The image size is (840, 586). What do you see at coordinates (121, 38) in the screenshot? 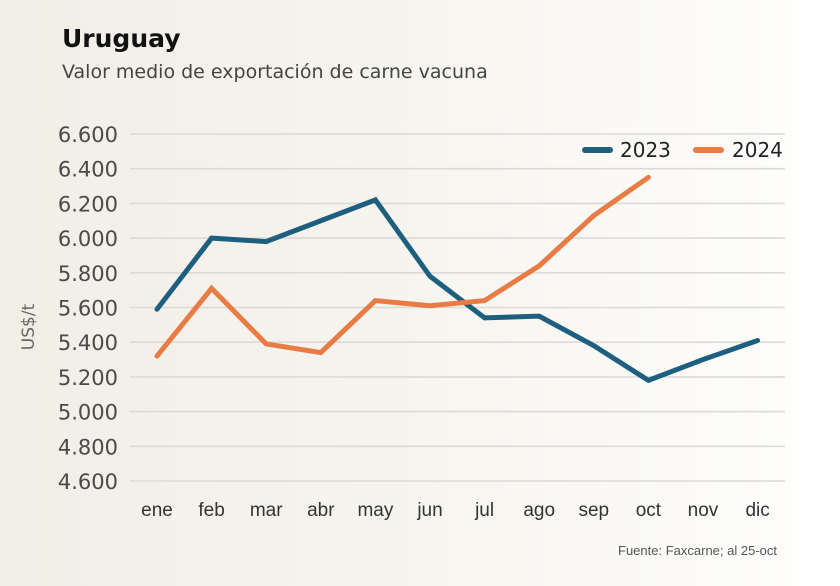
I see `chart-title: Uruguay` at bounding box center [121, 38].